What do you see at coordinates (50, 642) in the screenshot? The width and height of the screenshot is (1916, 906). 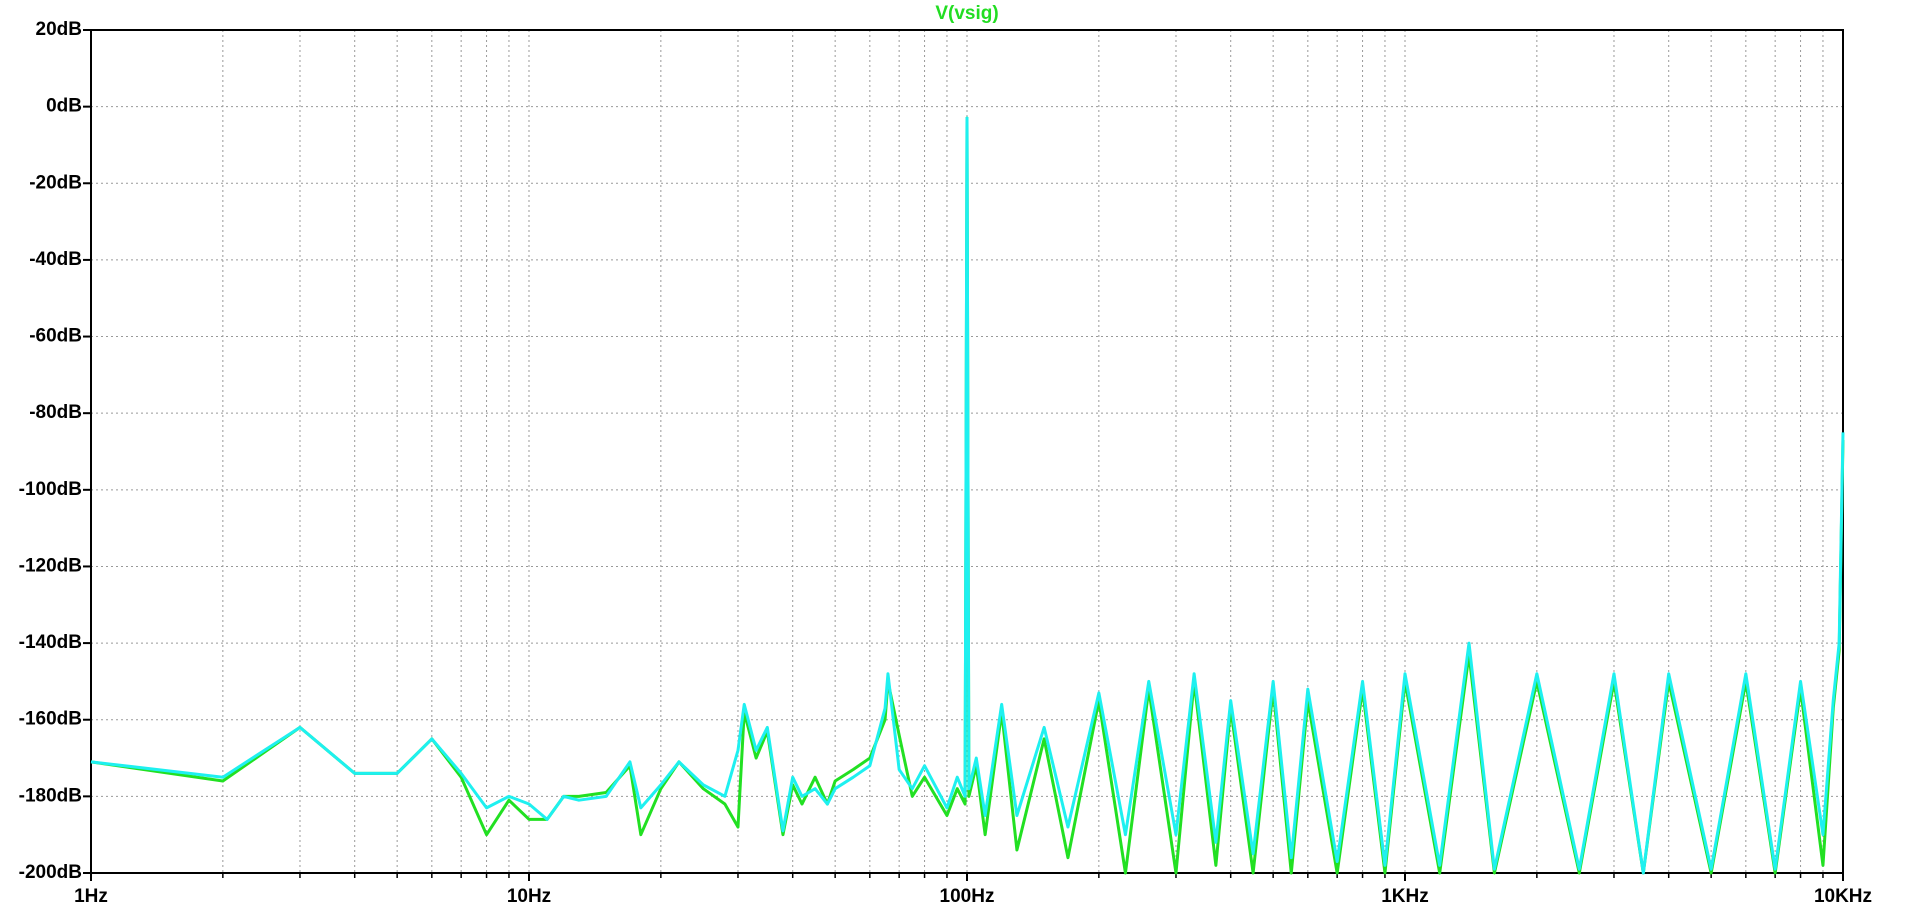 I see `y-tick-label: -140dB` at bounding box center [50, 642].